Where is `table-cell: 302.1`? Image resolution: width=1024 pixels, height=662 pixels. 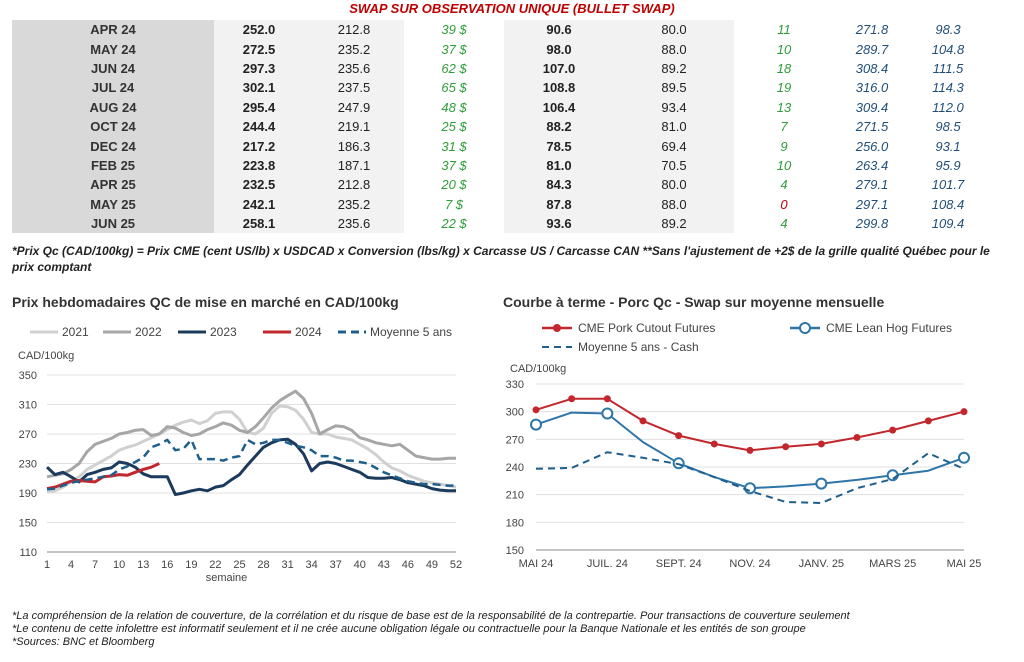
table-cell: 302.1 is located at coordinates (259, 88).